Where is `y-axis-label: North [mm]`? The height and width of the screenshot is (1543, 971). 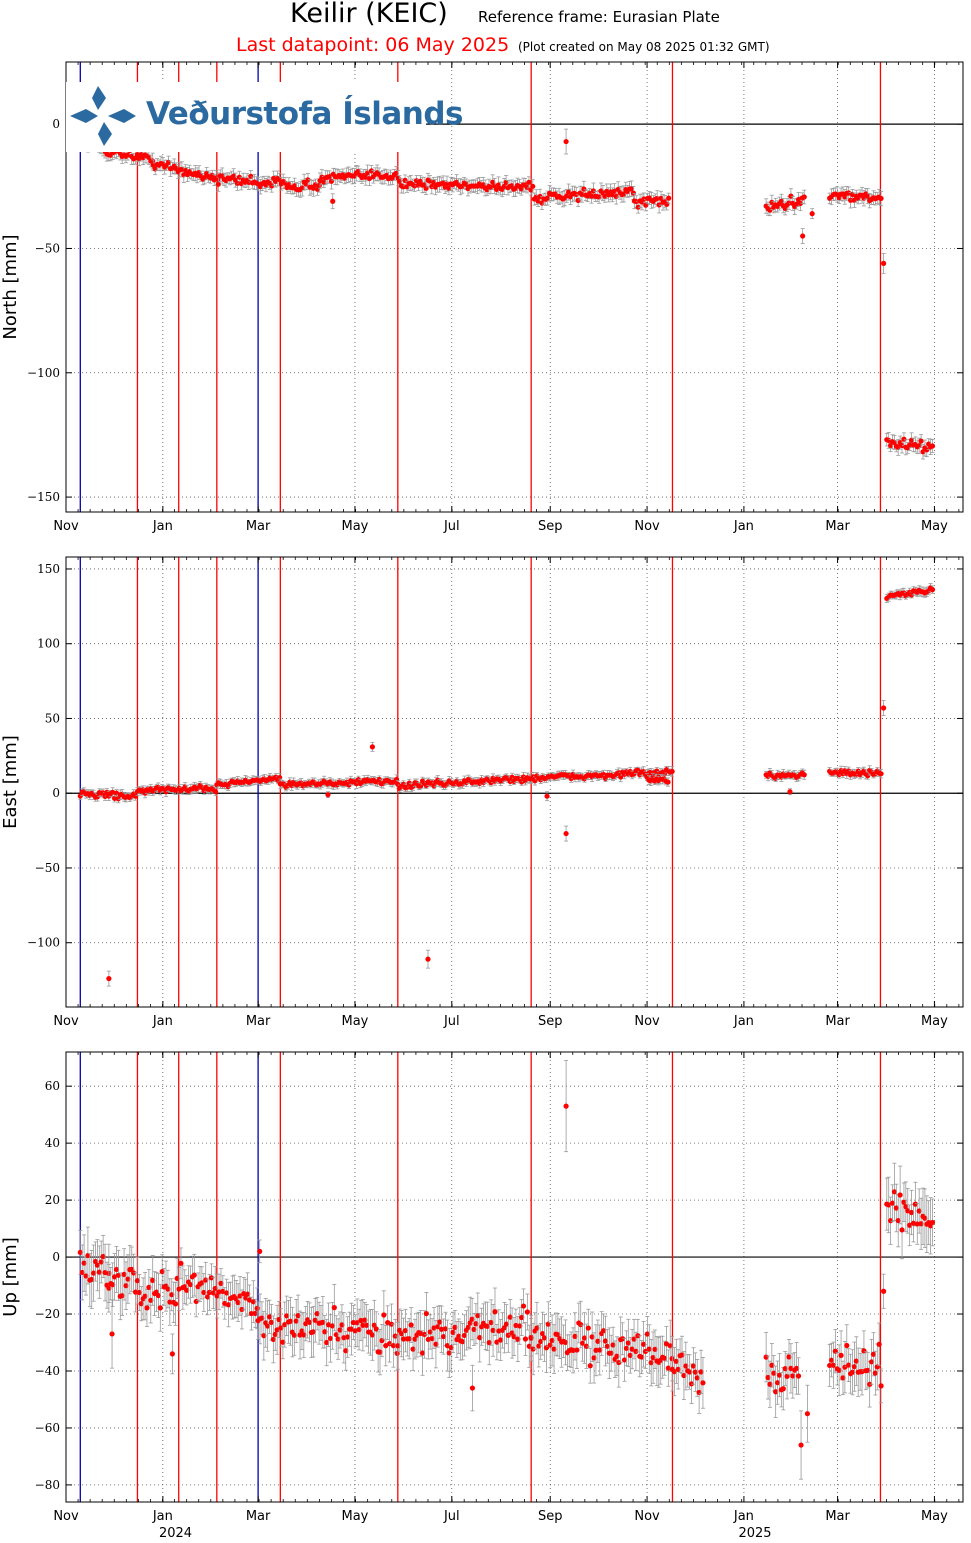 y-axis-label: North [mm] is located at coordinates (10, 286).